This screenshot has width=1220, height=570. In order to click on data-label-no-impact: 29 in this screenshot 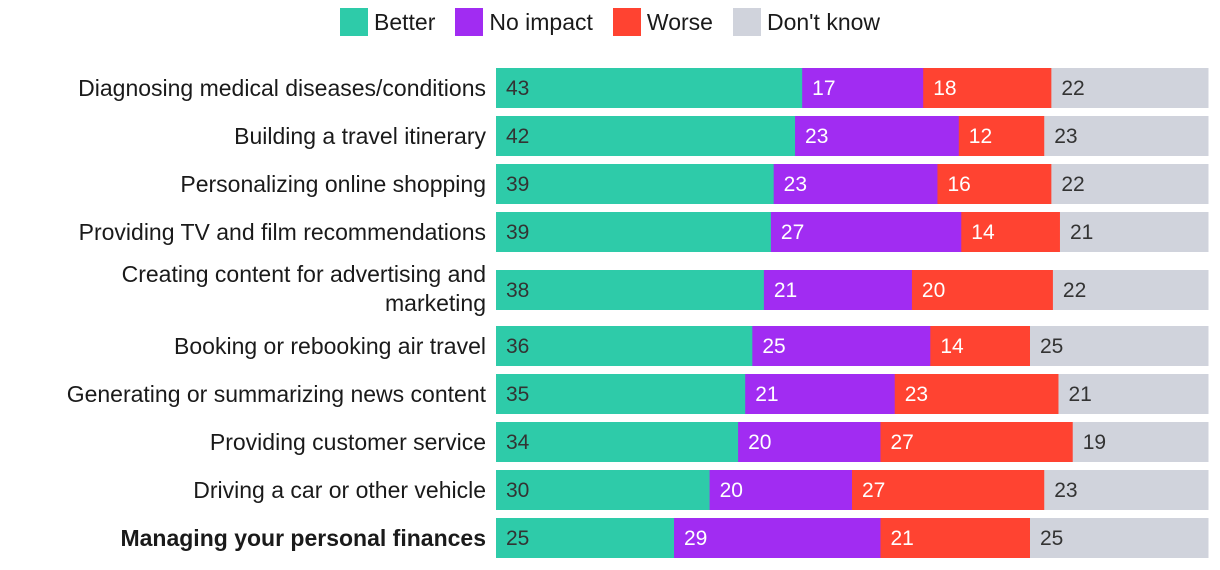, I will do `click(695, 538)`.